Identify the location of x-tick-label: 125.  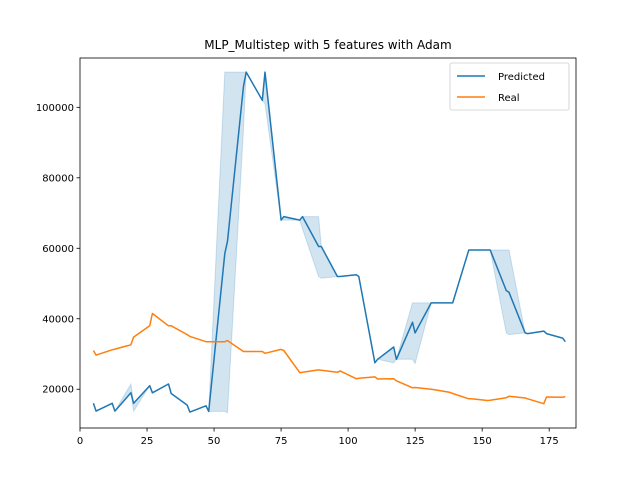
(415, 441).